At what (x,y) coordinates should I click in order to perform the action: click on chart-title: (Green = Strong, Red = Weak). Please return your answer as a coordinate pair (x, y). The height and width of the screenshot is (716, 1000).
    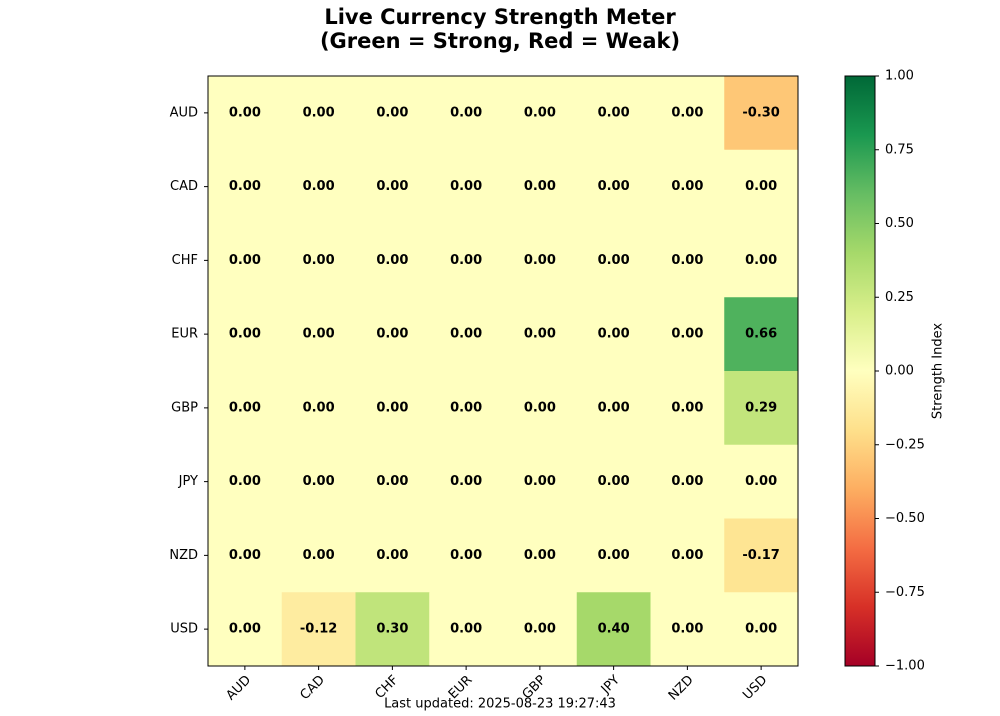
    Looking at the image, I should click on (500, 41).